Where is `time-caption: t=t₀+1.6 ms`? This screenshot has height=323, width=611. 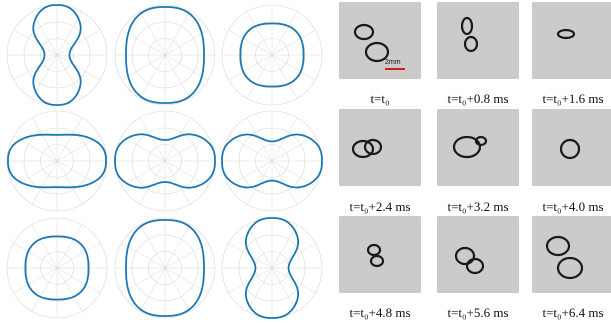 time-caption: t=t₀+1.6 ms is located at coordinates (573, 98).